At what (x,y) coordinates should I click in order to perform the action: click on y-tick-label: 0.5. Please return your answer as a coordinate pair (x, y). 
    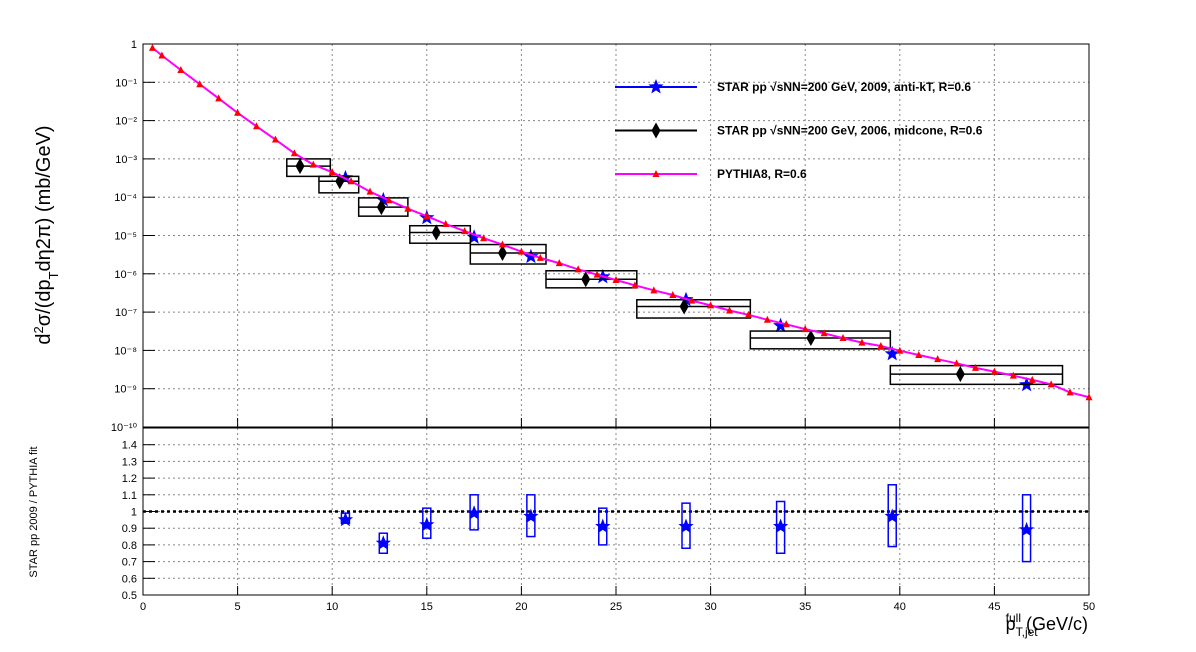
    Looking at the image, I should click on (129, 596).